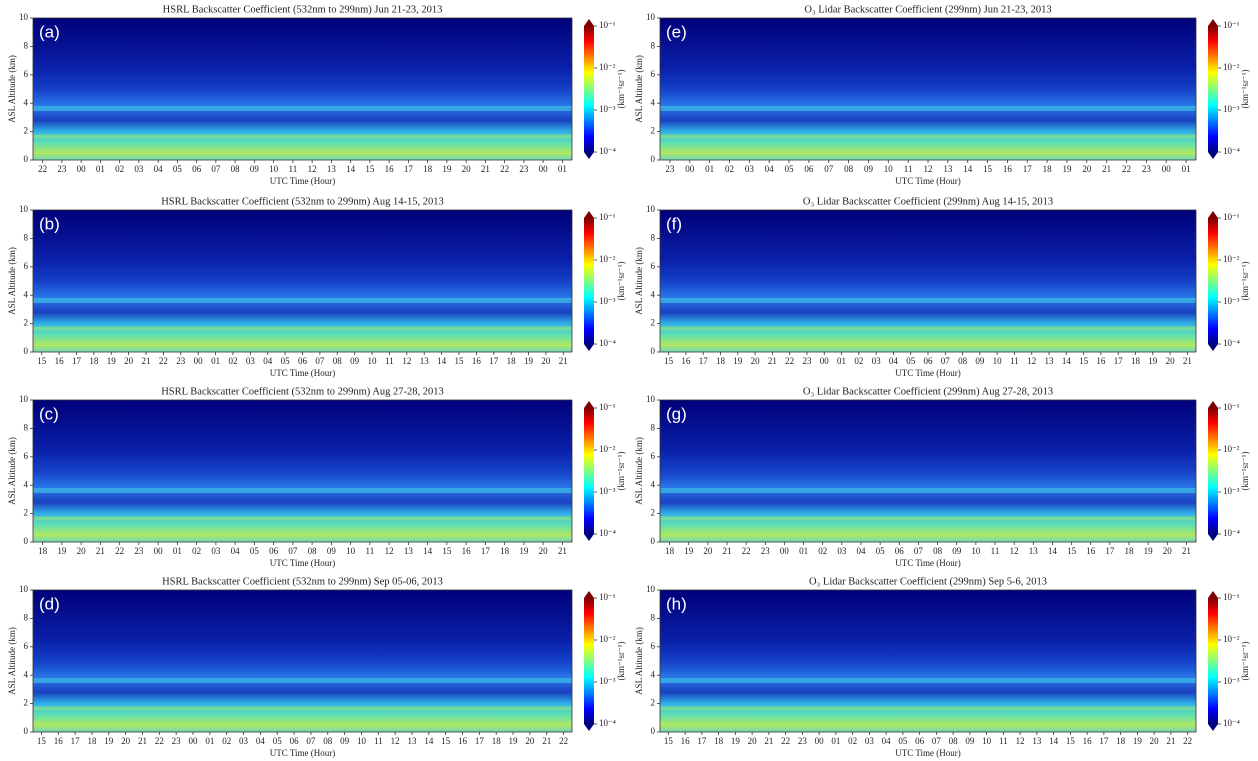 Image resolution: width=1258 pixels, height=761 pixels. What do you see at coordinates (785, 741) in the screenshot?
I see `x-tick-label: 22` at bounding box center [785, 741].